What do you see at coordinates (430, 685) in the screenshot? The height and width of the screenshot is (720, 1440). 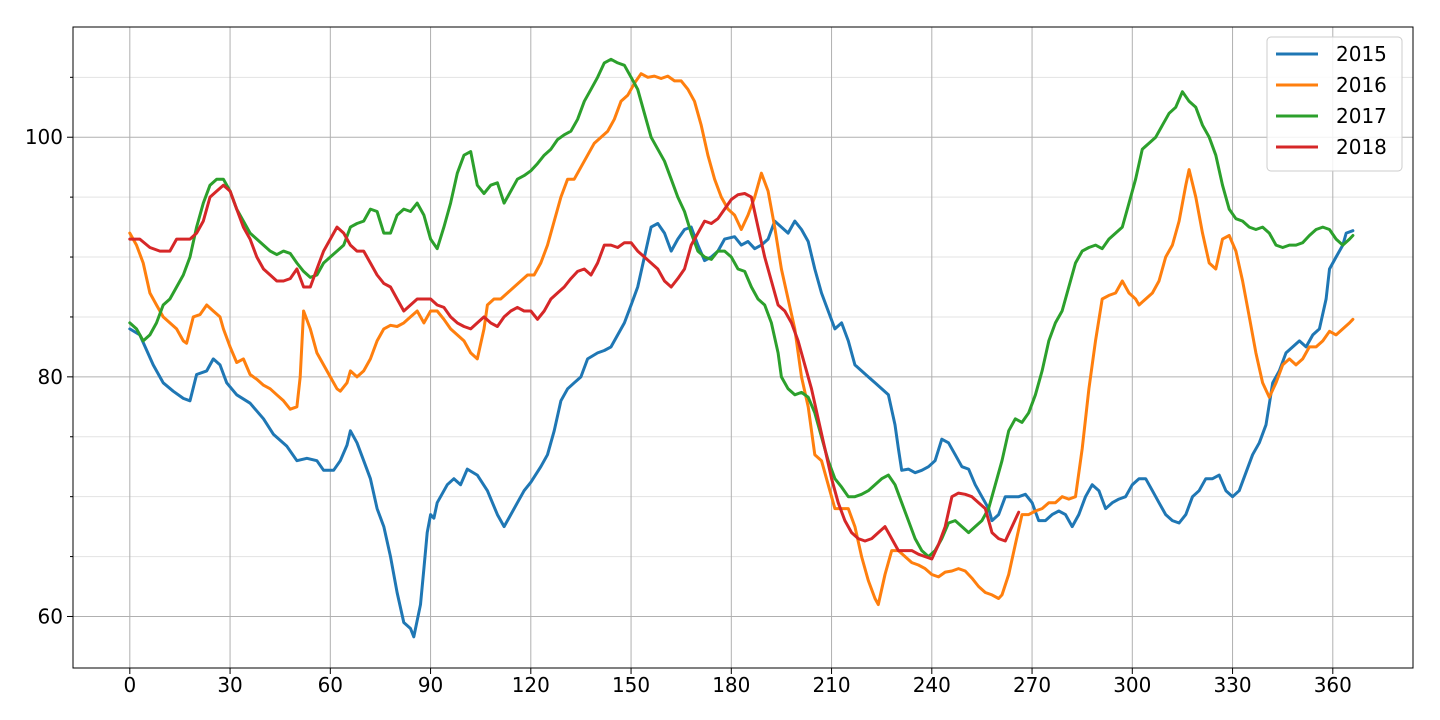 I see `x-tick-label: 90` at bounding box center [430, 685].